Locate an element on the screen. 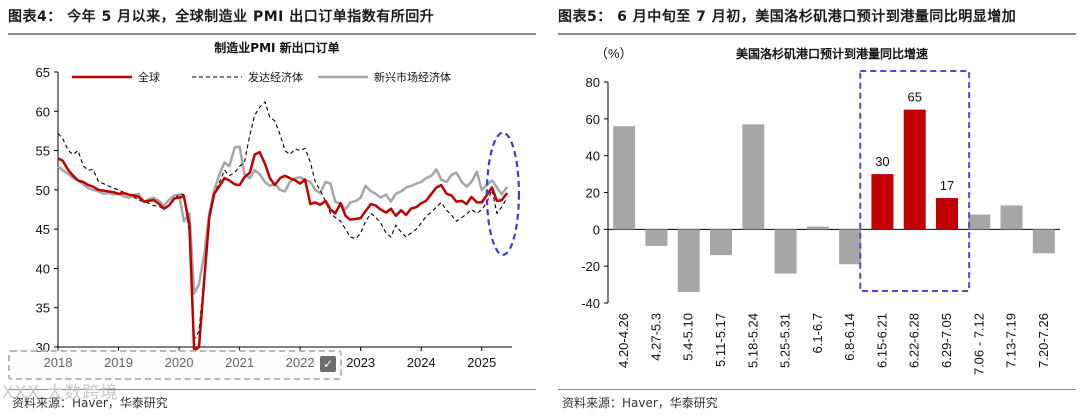  y-tick-label: 20 is located at coordinates (593, 193).